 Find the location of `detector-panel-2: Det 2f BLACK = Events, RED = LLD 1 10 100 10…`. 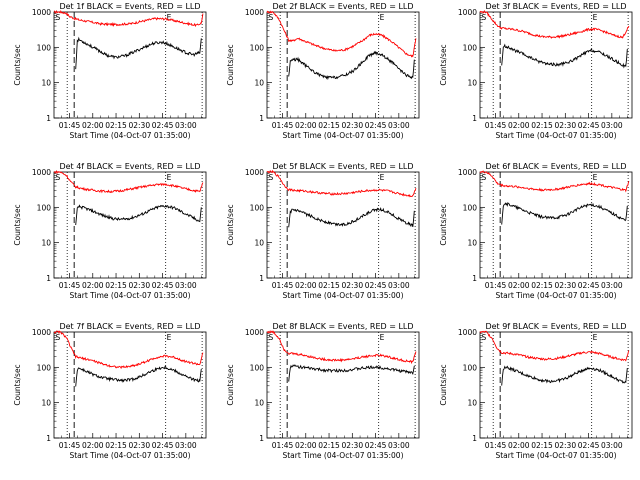

detector-panel-2: Det 2f BLACK = Events, RED = LLD 1 10 100 10… is located at coordinates (323, 71).